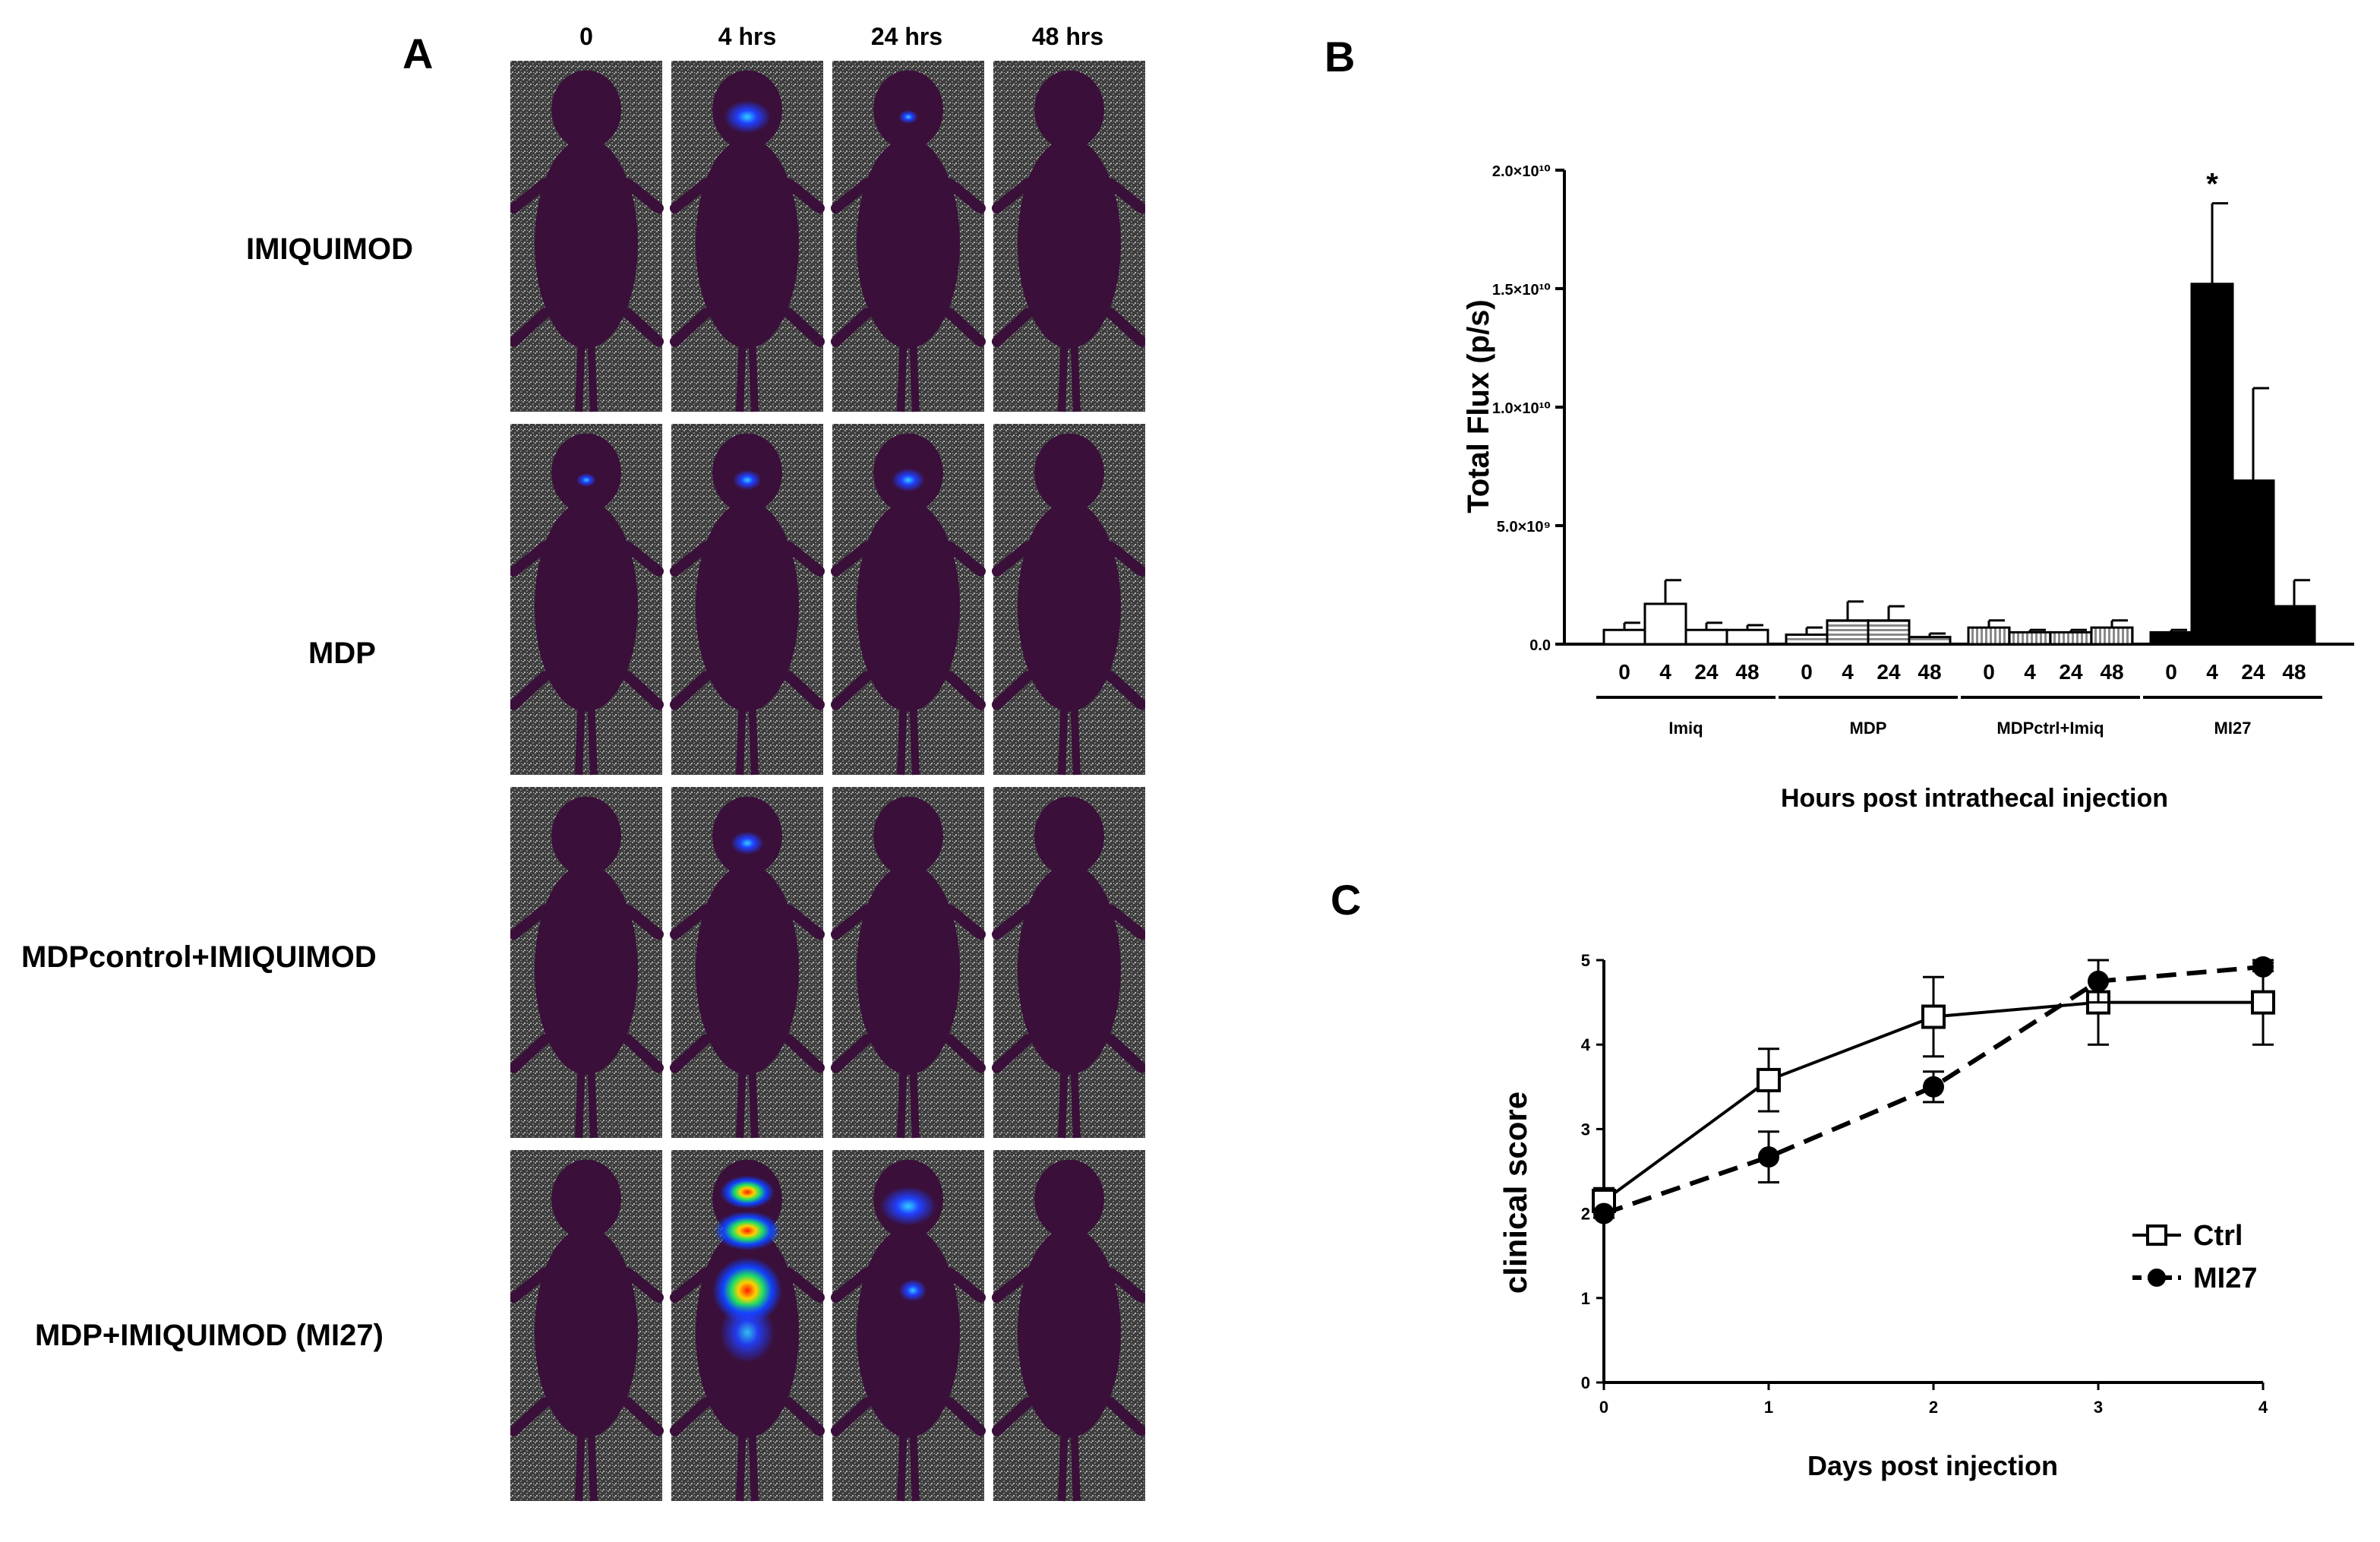 The width and height of the screenshot is (2380, 1542). I want to click on row-label: IMIQUIMOD, so click(330, 249).